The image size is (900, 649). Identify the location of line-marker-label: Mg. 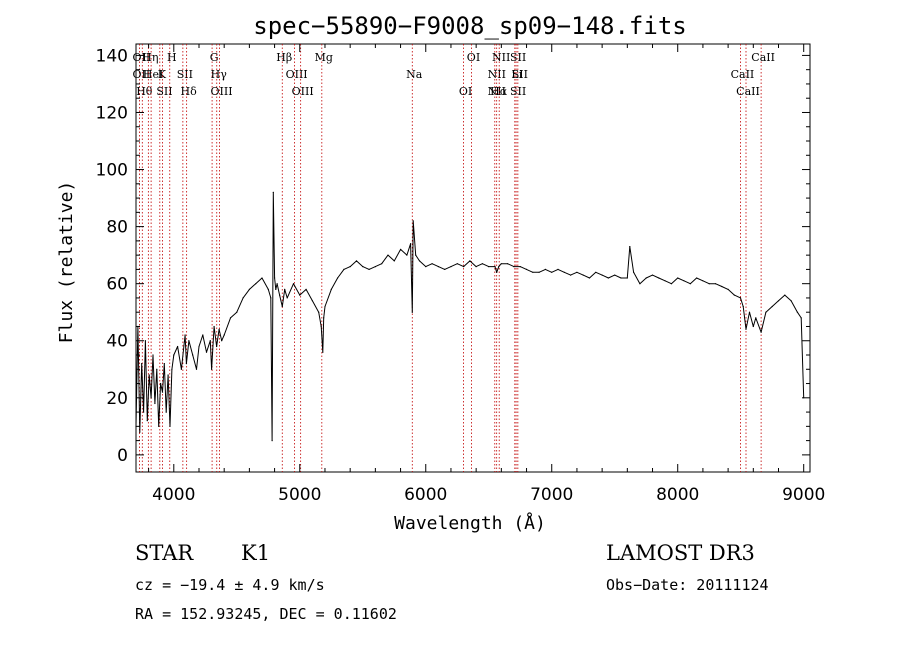
(324, 57).